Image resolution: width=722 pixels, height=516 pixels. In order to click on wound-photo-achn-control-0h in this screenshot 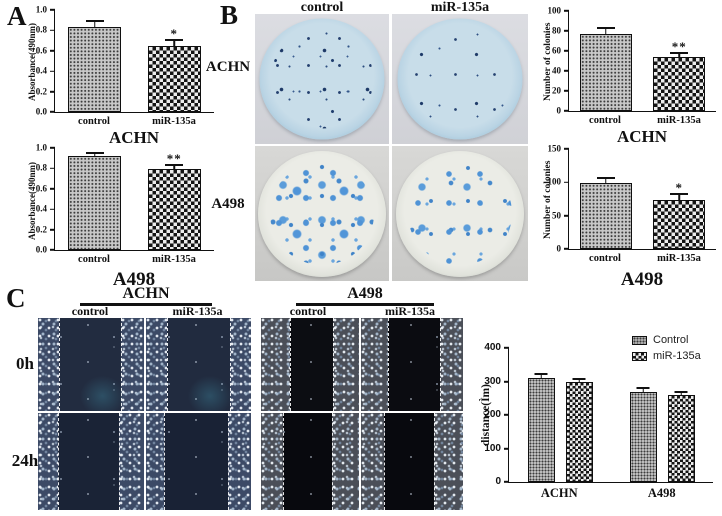, I will do `click(91, 364)`.